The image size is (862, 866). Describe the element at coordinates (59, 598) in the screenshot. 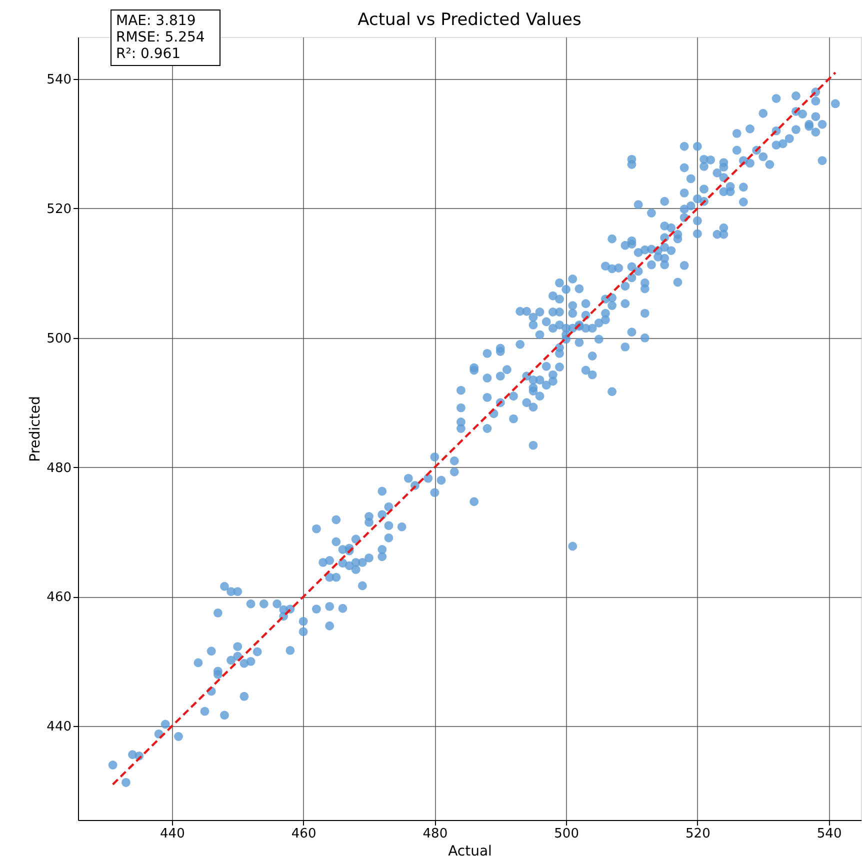

I see `y-tick-label: 460` at that location.